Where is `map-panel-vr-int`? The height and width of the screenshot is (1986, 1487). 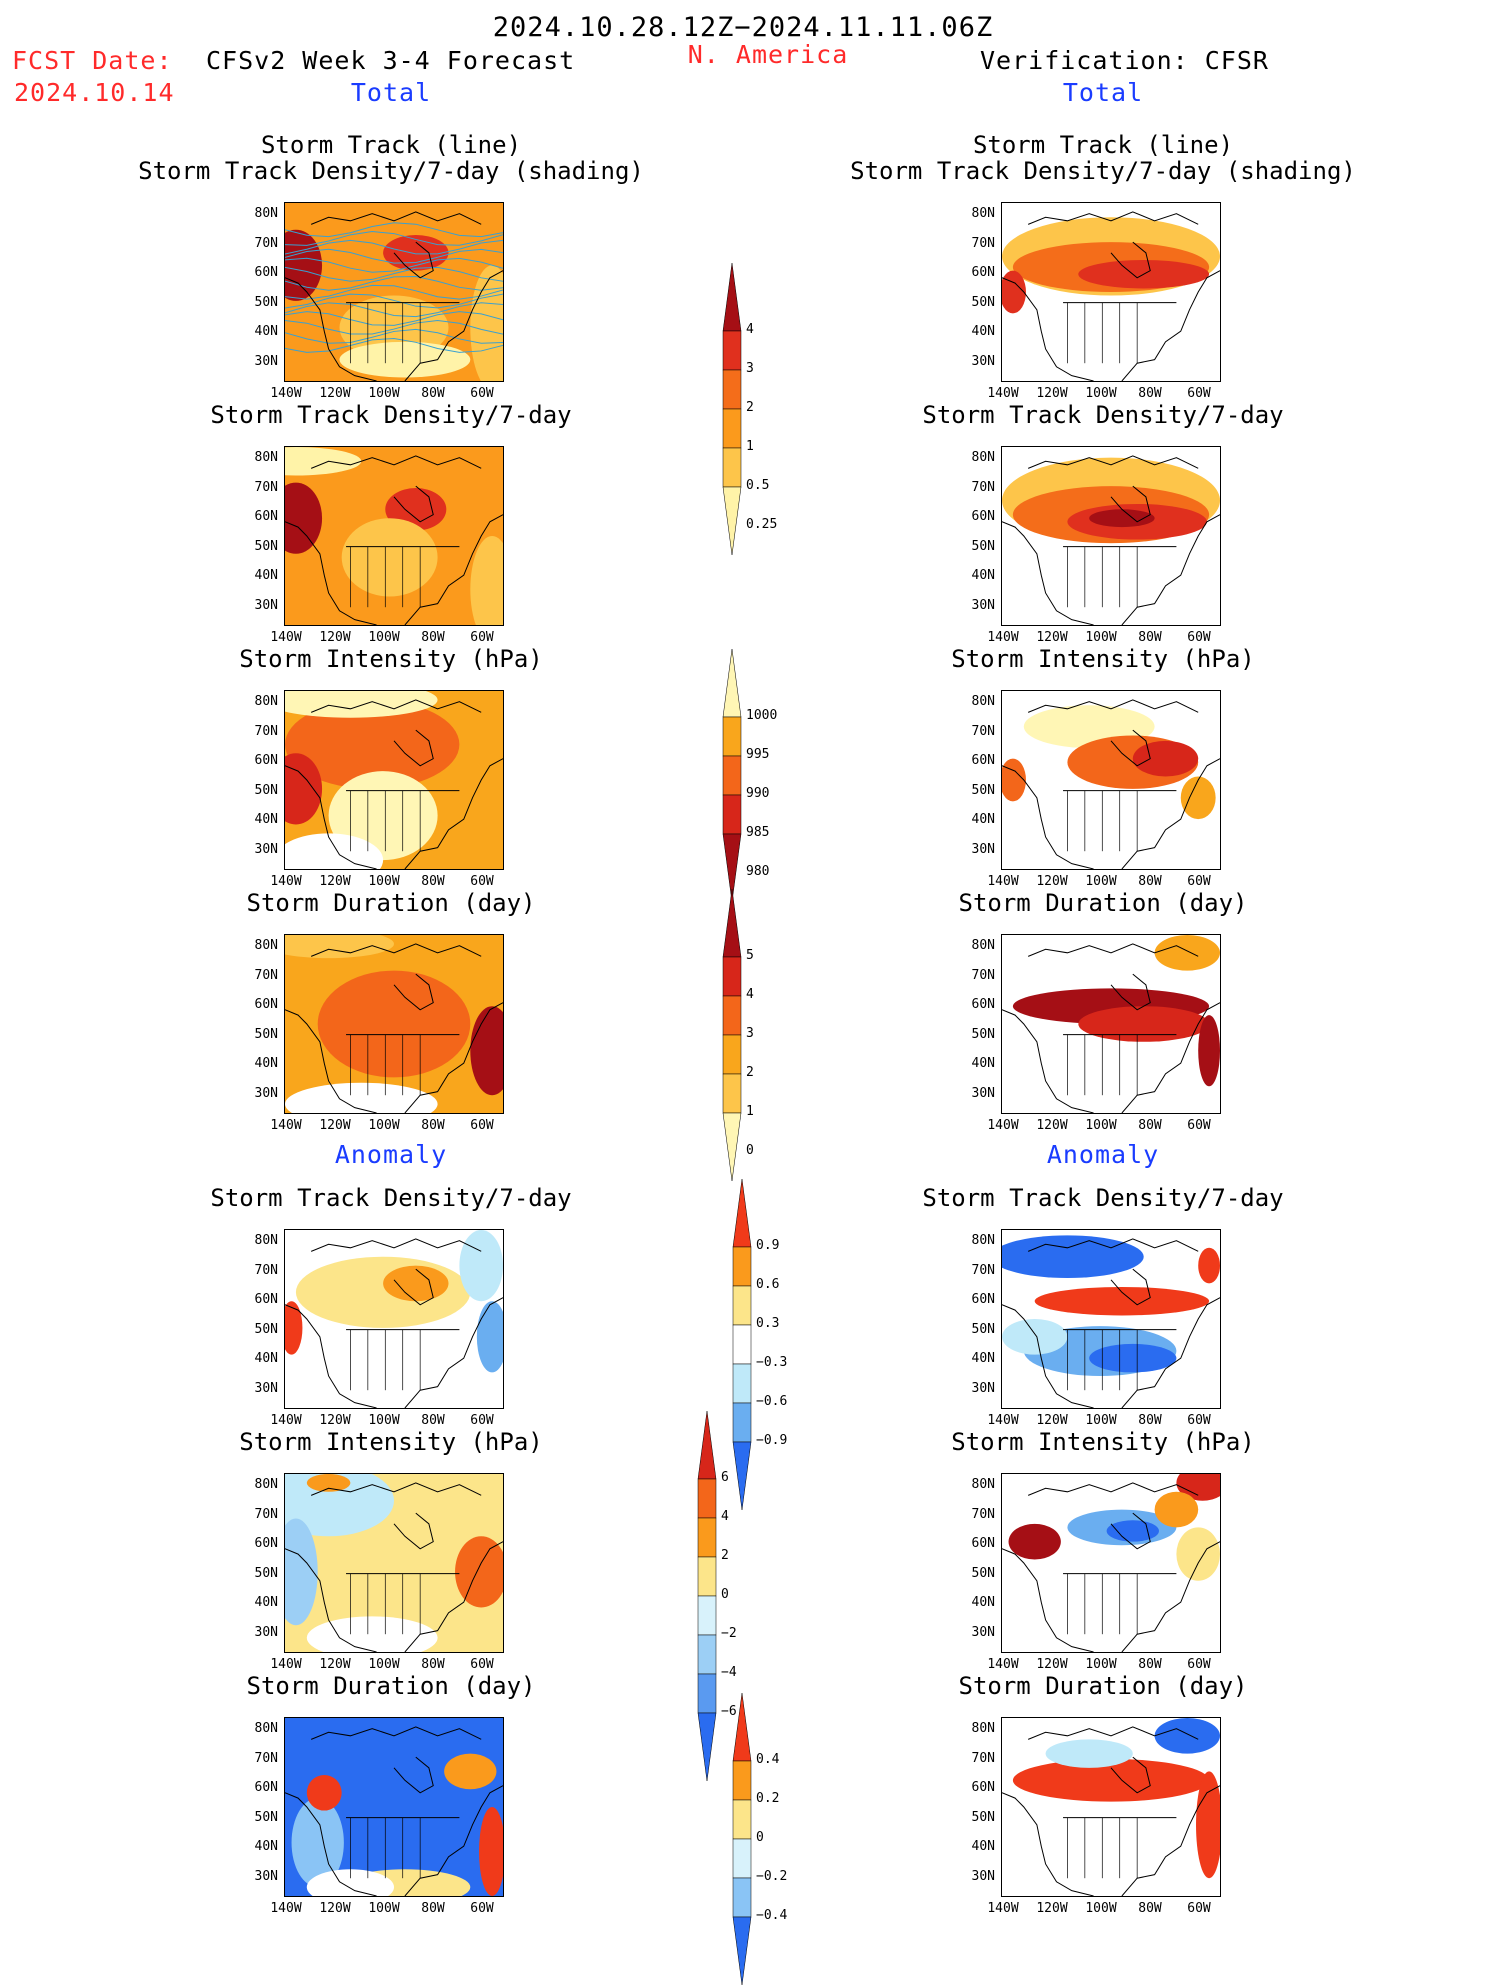 map-panel-vr-int is located at coordinates (1111, 780).